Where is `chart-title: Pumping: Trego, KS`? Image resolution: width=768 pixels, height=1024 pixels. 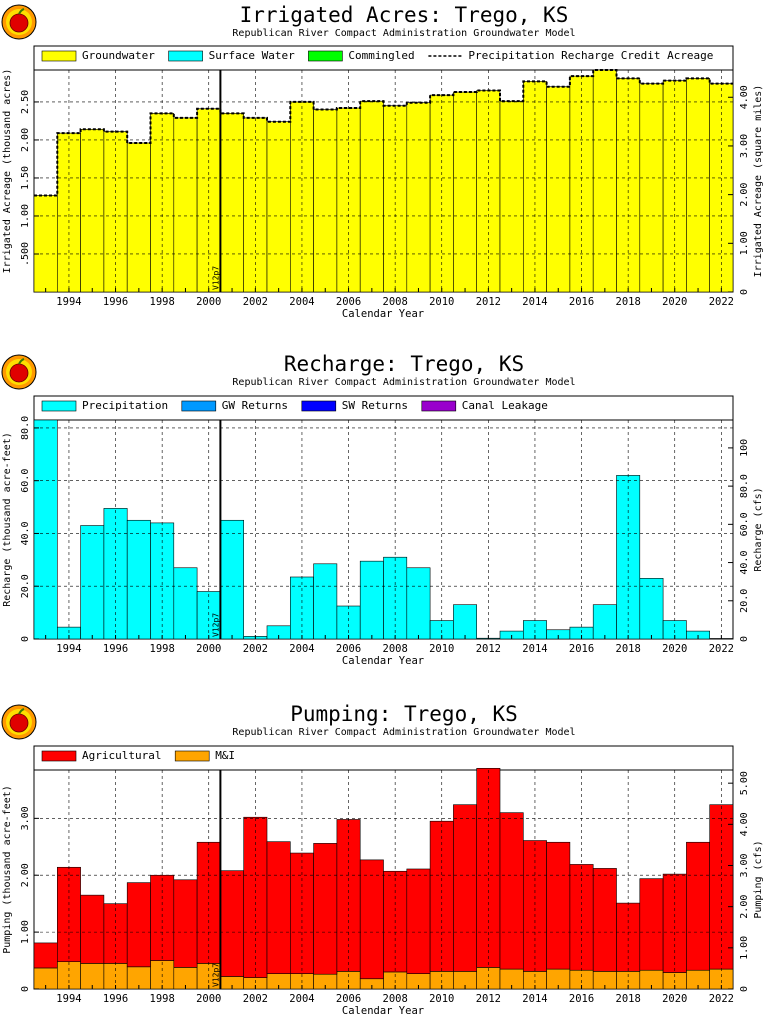 chart-title: Pumping: Trego, KS is located at coordinates (404, 714).